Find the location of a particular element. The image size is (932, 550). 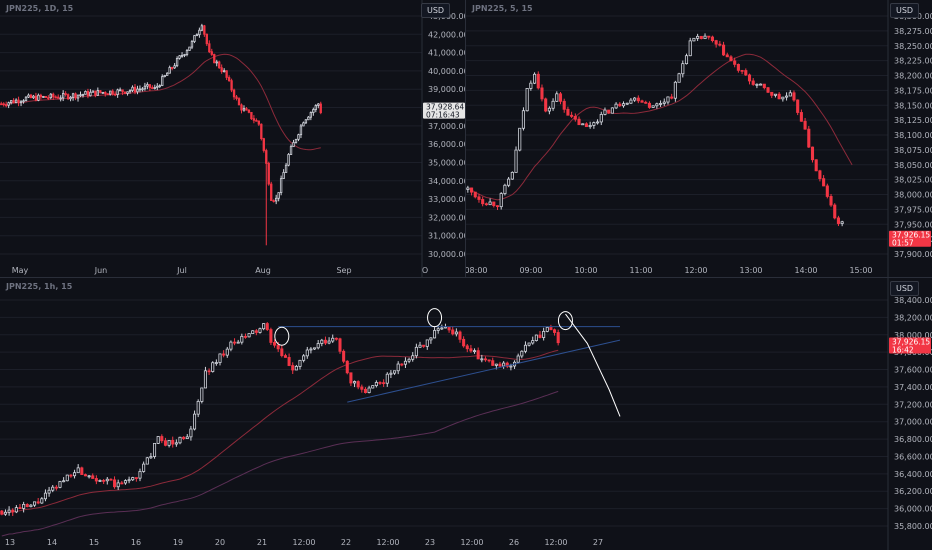

x-tick-label: Jun is located at coordinates (101, 270).